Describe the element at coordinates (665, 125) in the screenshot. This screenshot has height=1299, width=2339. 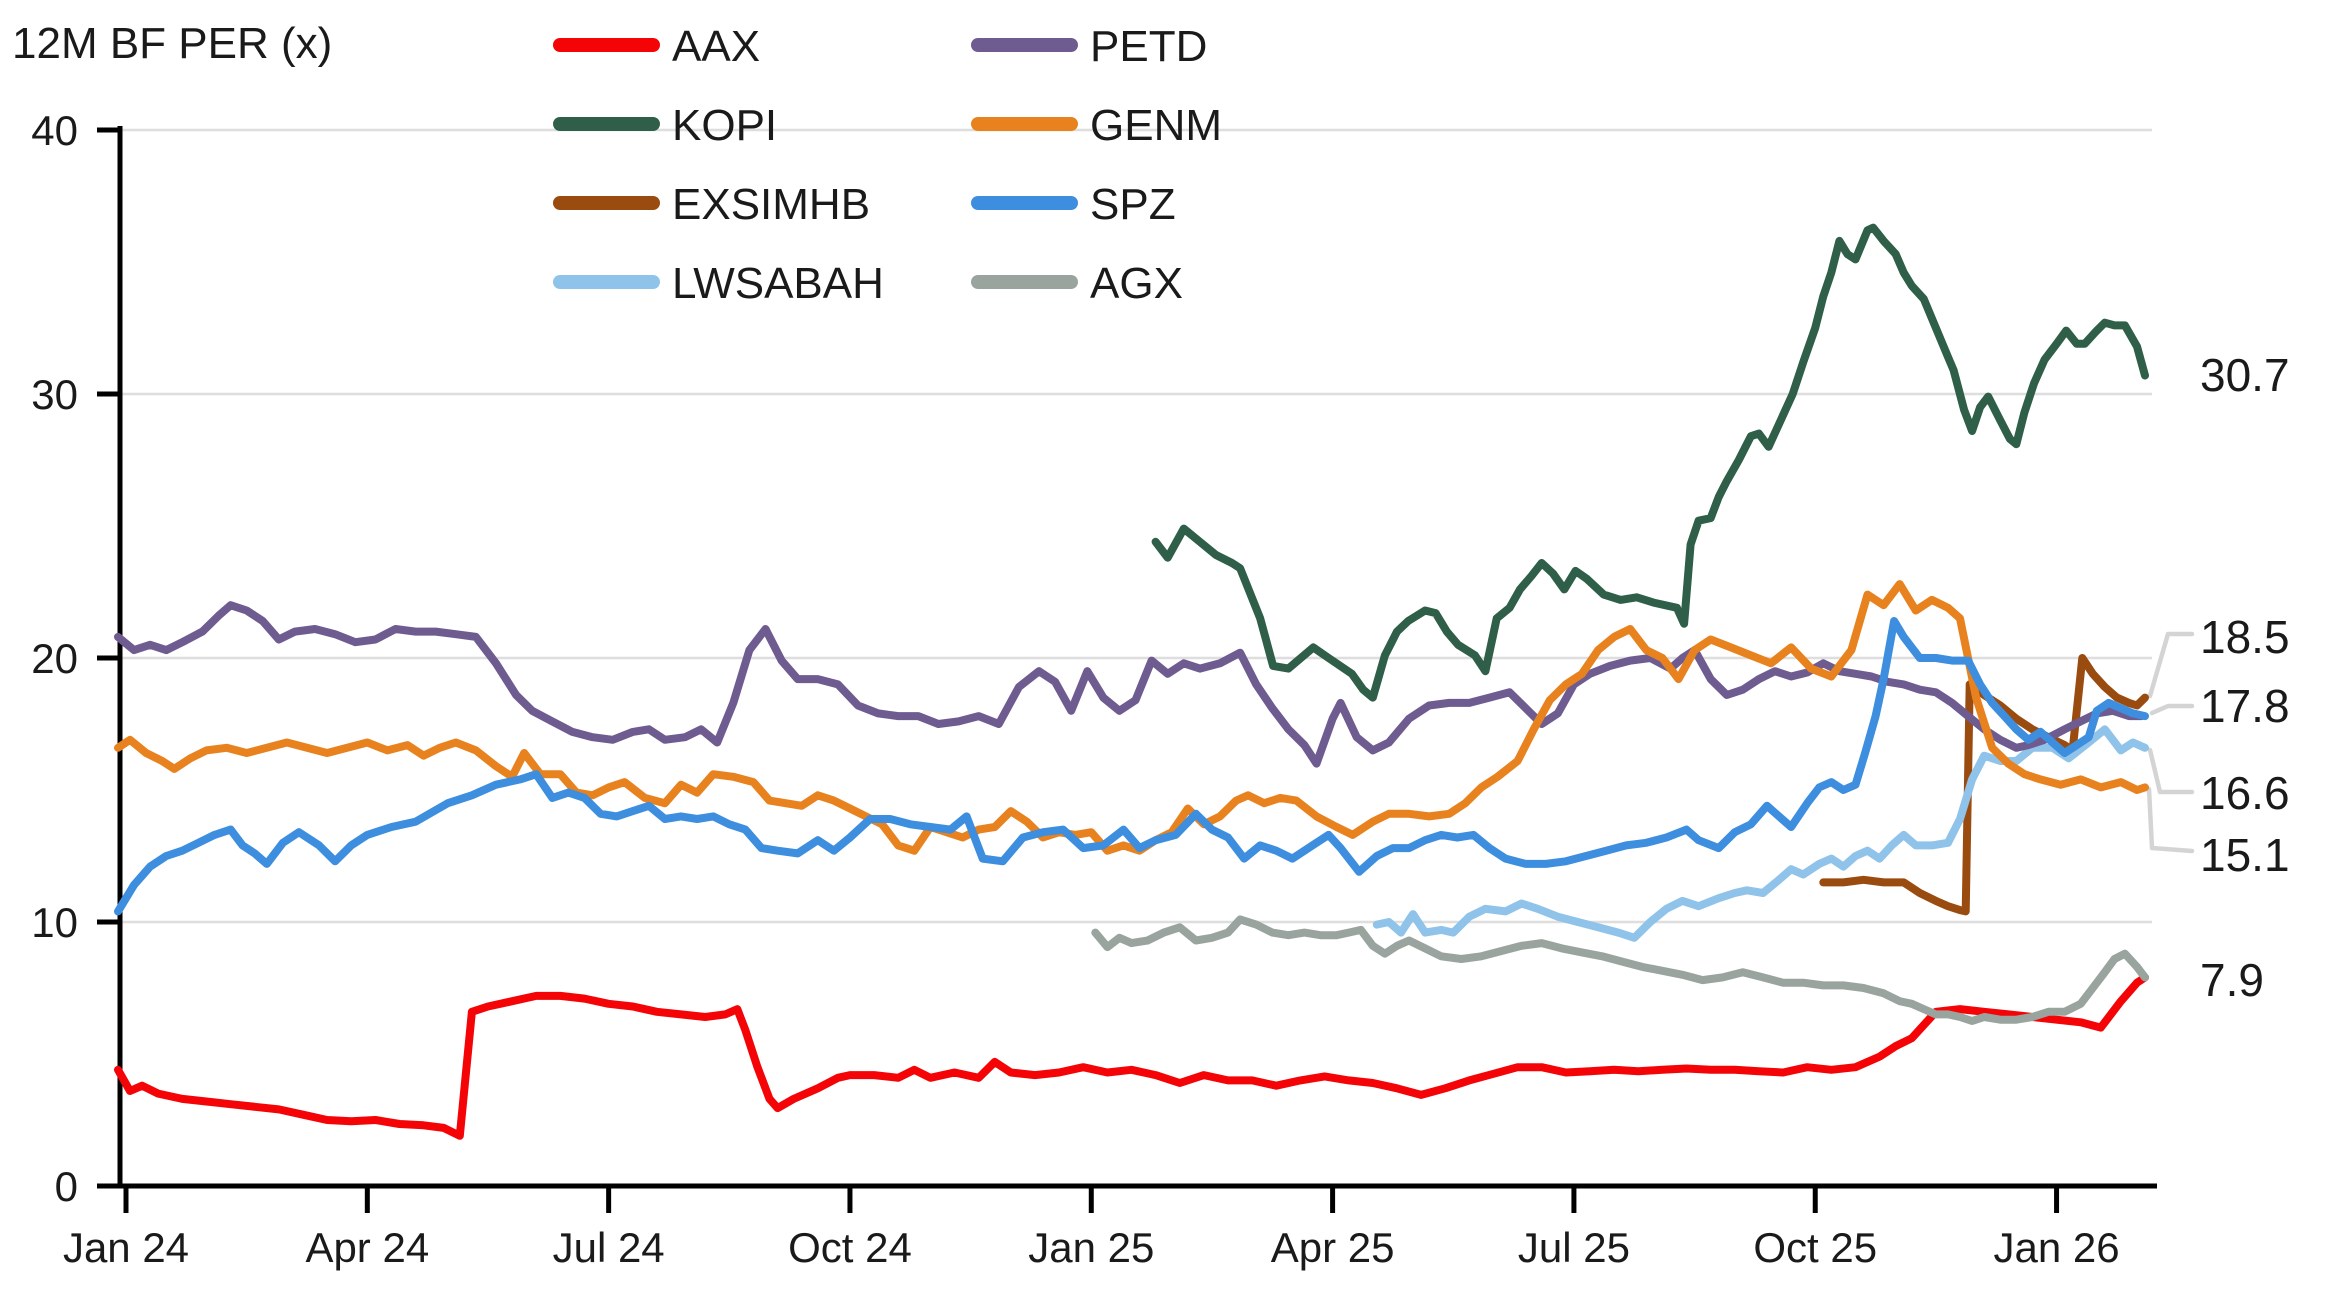
I see `legend-item-KOPI: KOPI` at that location.